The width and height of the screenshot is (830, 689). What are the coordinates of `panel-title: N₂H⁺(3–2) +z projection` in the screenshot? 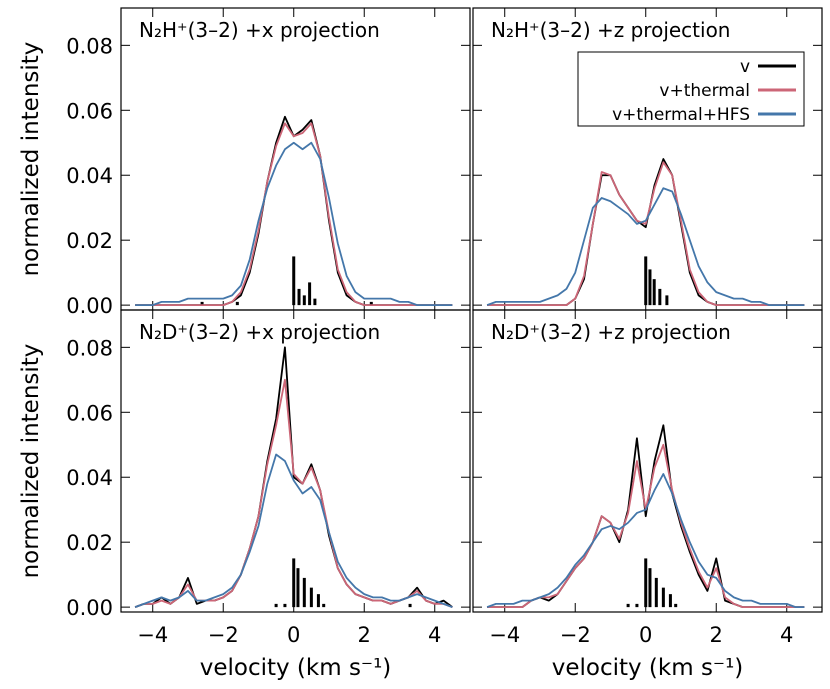 It's located at (610, 30).